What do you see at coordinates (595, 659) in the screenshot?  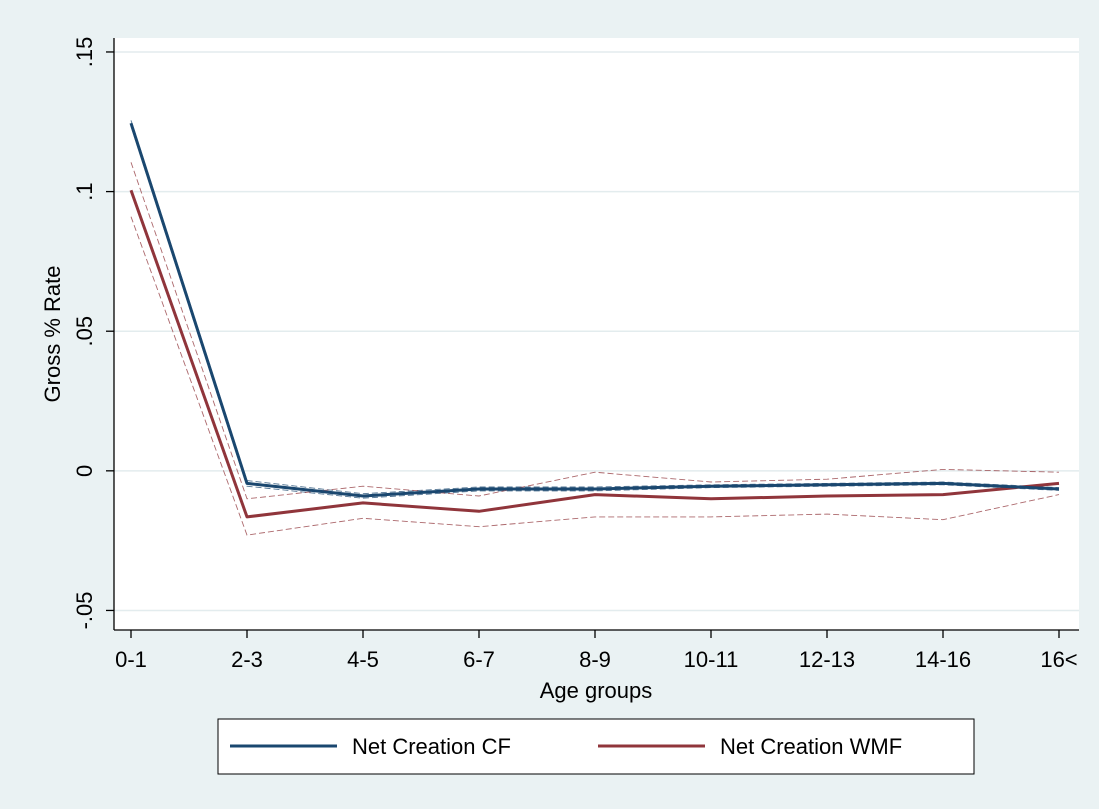 I see `x-tick-label: 8-9` at bounding box center [595, 659].